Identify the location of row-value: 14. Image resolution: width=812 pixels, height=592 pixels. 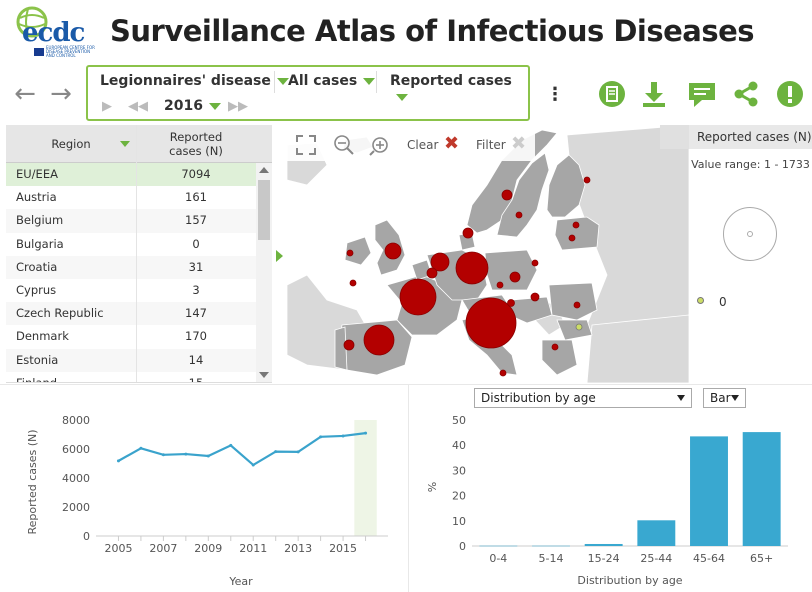
(196, 359).